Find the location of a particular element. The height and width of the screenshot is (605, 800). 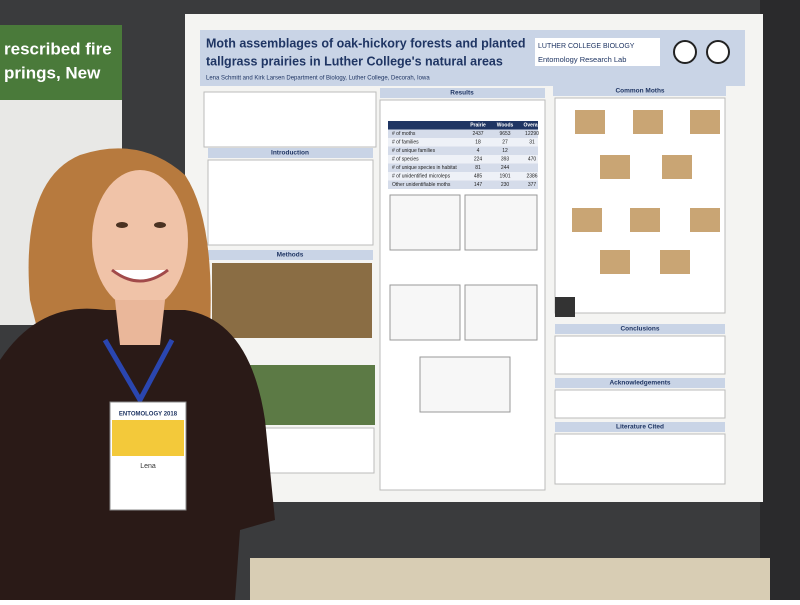

table-cell: Other unidentifiable moths is located at coordinates (421, 185).